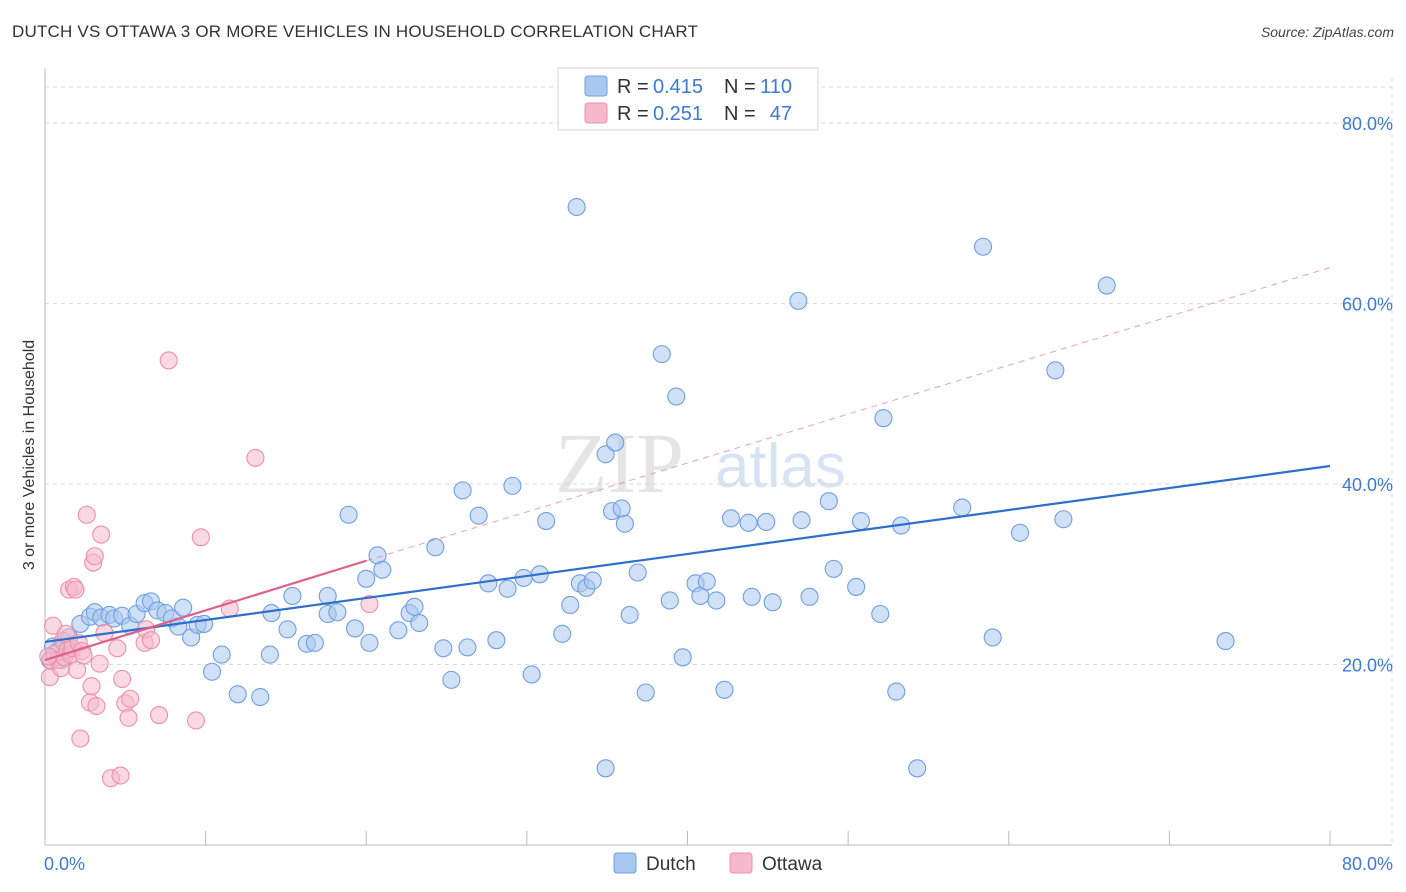  Describe the element at coordinates (1367, 864) in the screenshot. I see `x-tick-label: 80.0%` at that location.